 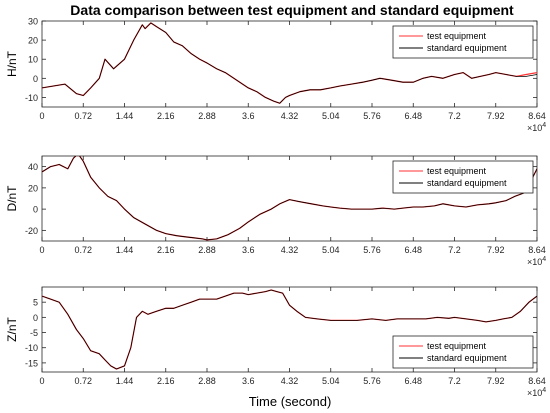 What do you see at coordinates (31, 363) in the screenshot?
I see `y-tick-label: -15` at bounding box center [31, 363].